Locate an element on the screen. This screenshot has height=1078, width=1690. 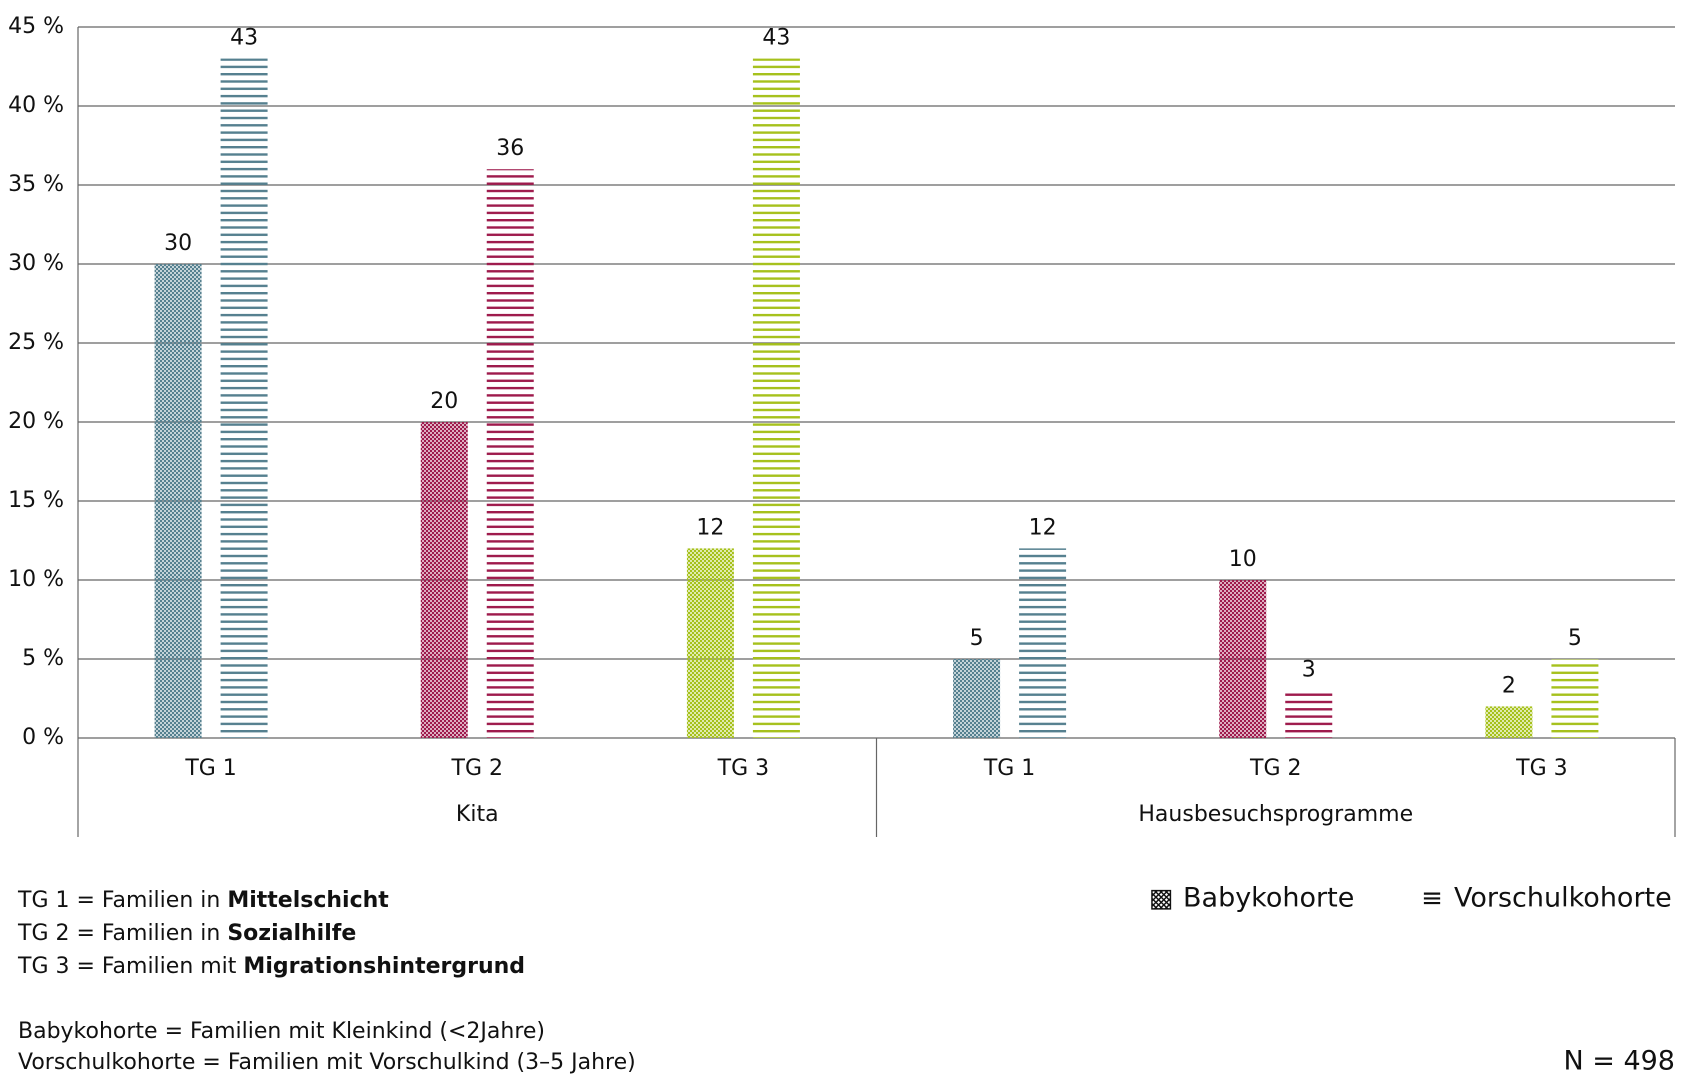
group-label: Hausbesuchsprogramme is located at coordinates (1275, 814).